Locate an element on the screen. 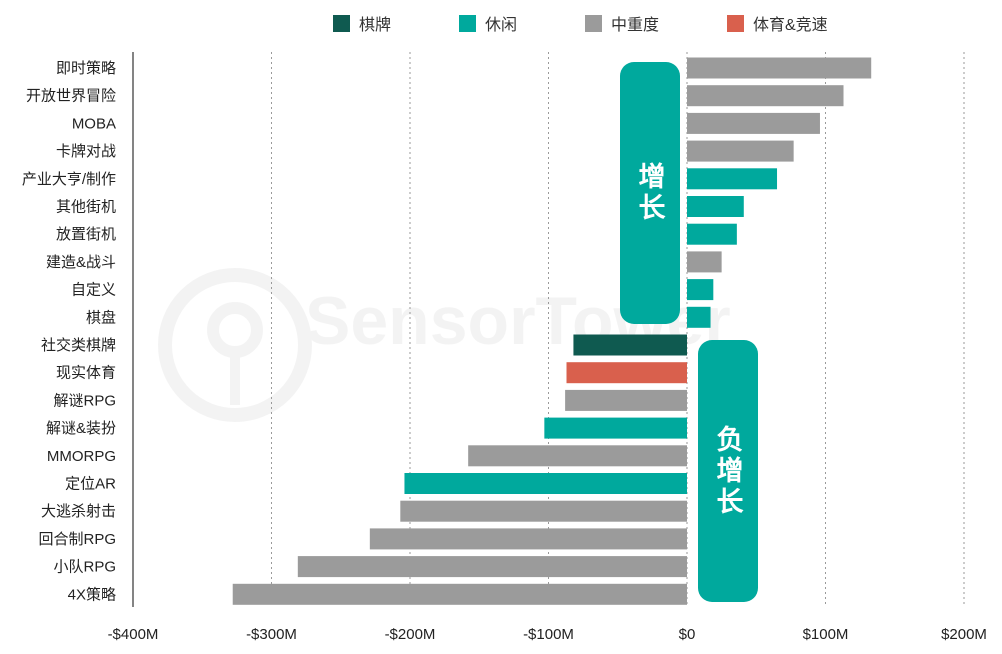 The height and width of the screenshot is (654, 1002). category-label: 放置街机 is located at coordinates (86, 234).